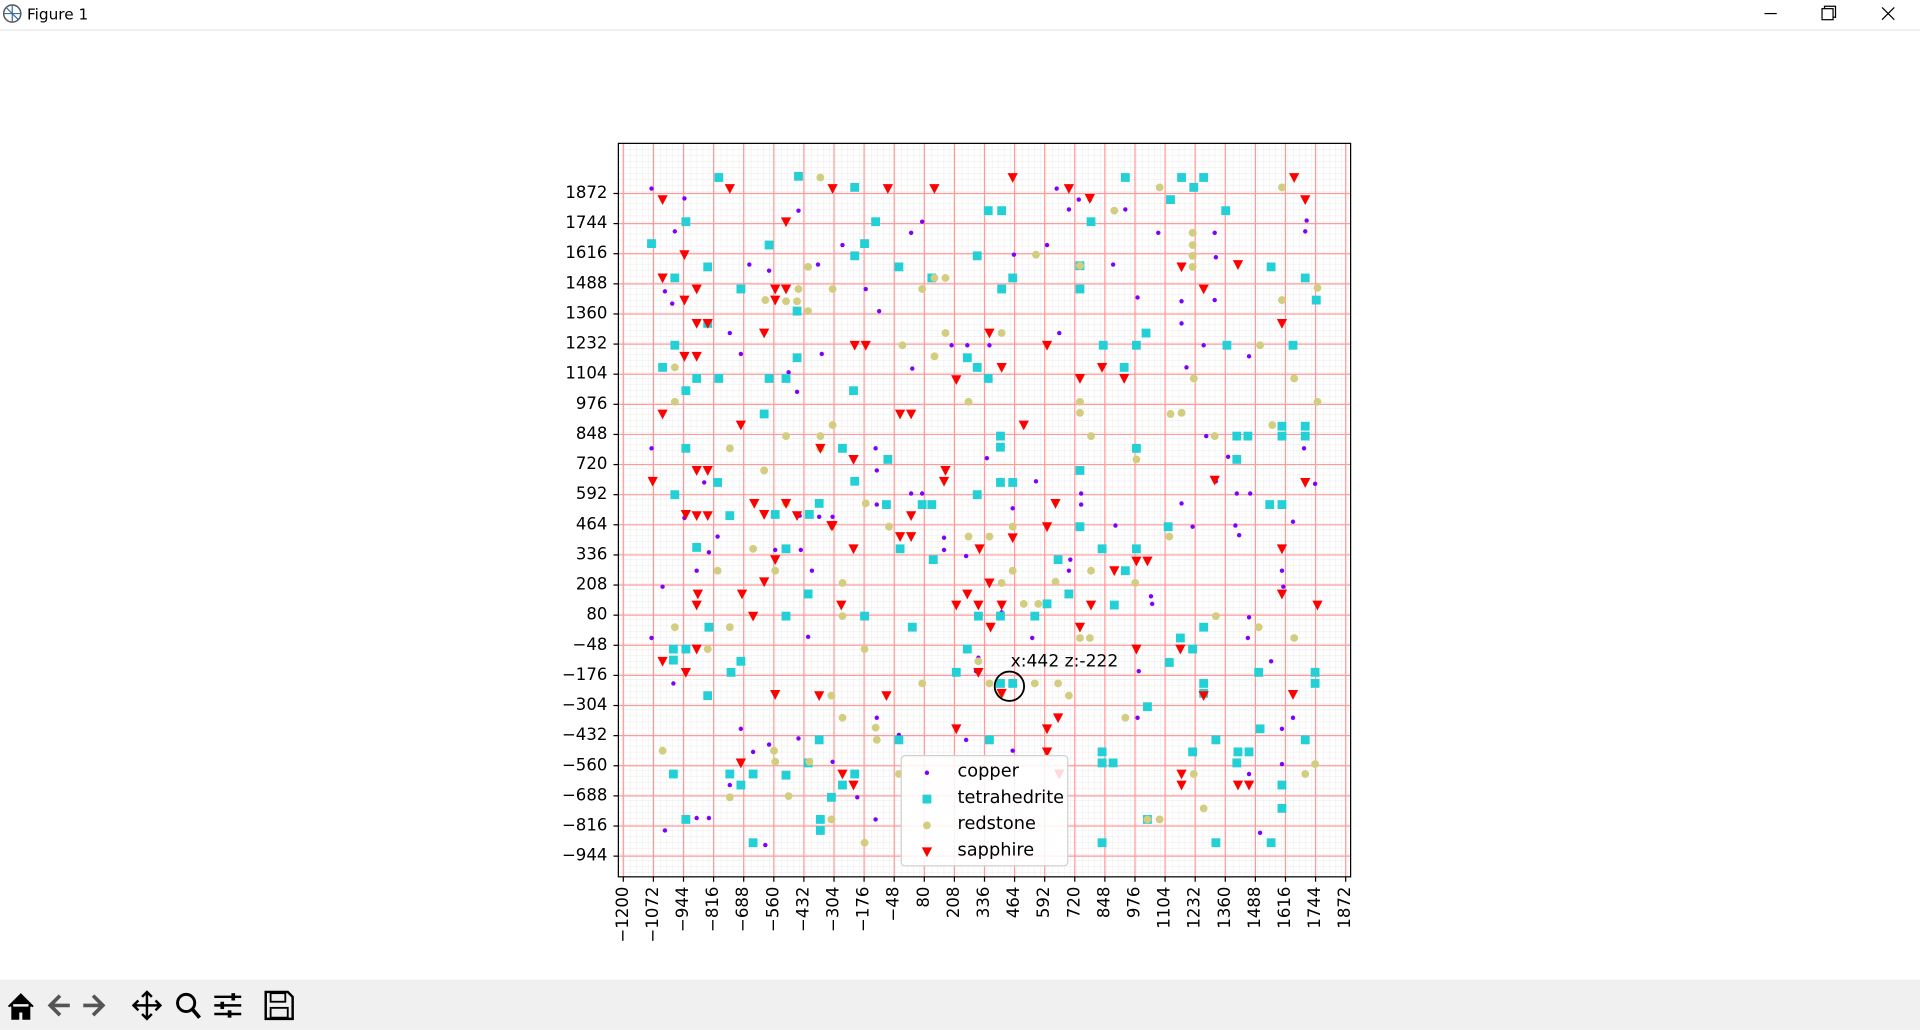 This screenshot has height=1030, width=1920. I want to click on configure-button, so click(227, 1005).